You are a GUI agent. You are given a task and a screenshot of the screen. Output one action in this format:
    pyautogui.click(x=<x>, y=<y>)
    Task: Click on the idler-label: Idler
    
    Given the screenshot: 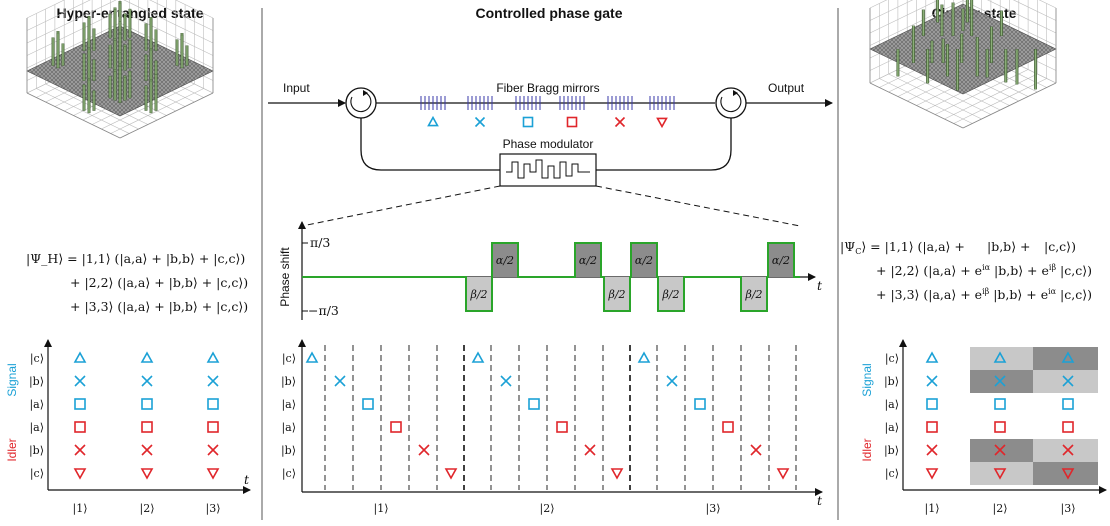 What is the action you would take?
    pyautogui.click(x=867, y=449)
    